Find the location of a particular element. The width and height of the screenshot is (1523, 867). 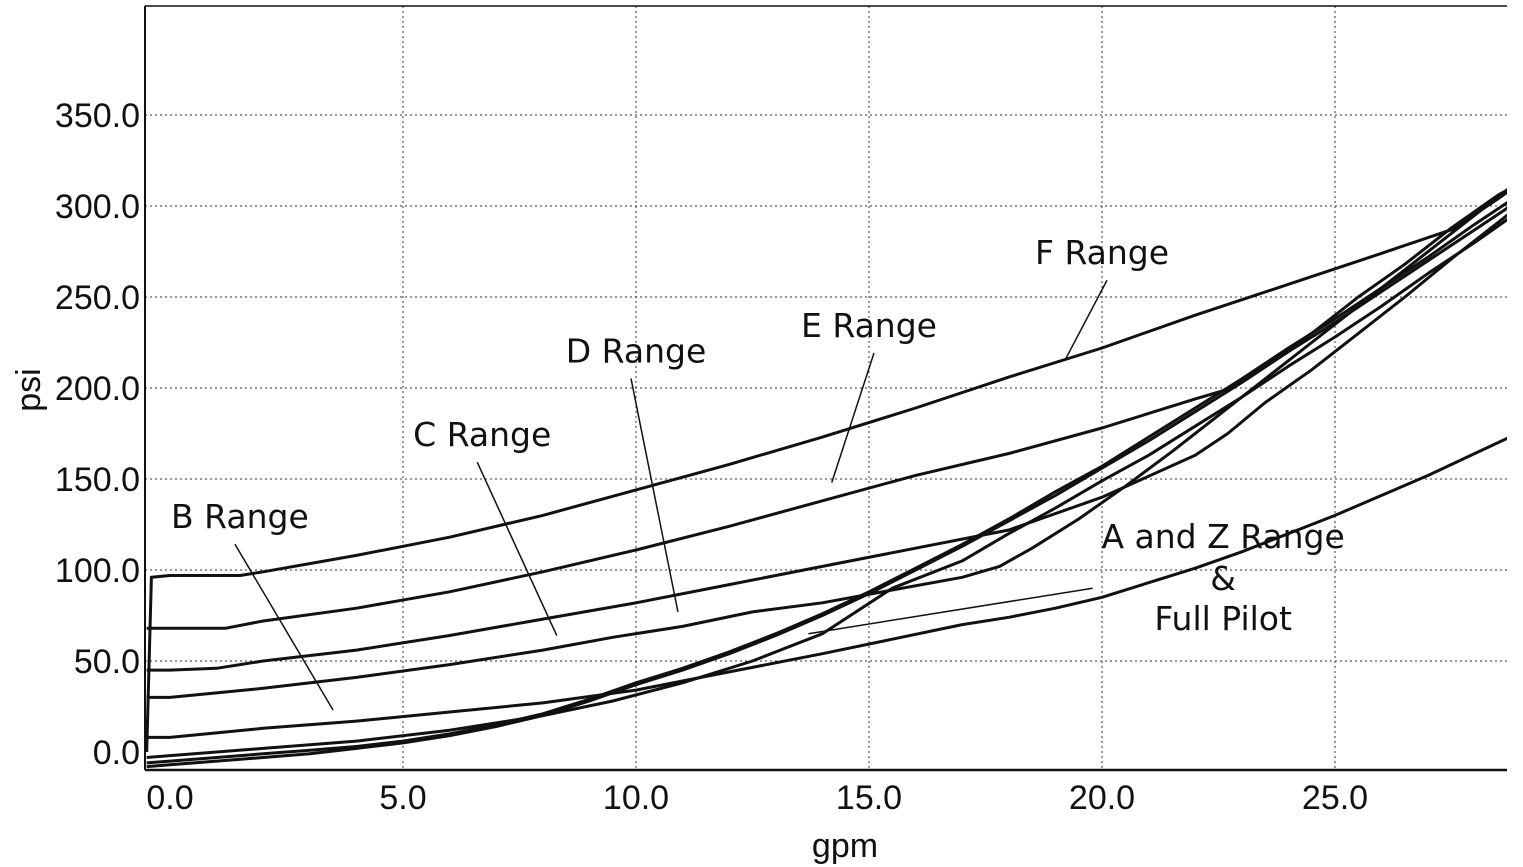

x-tick-label: 15.0 is located at coordinates (869, 798).